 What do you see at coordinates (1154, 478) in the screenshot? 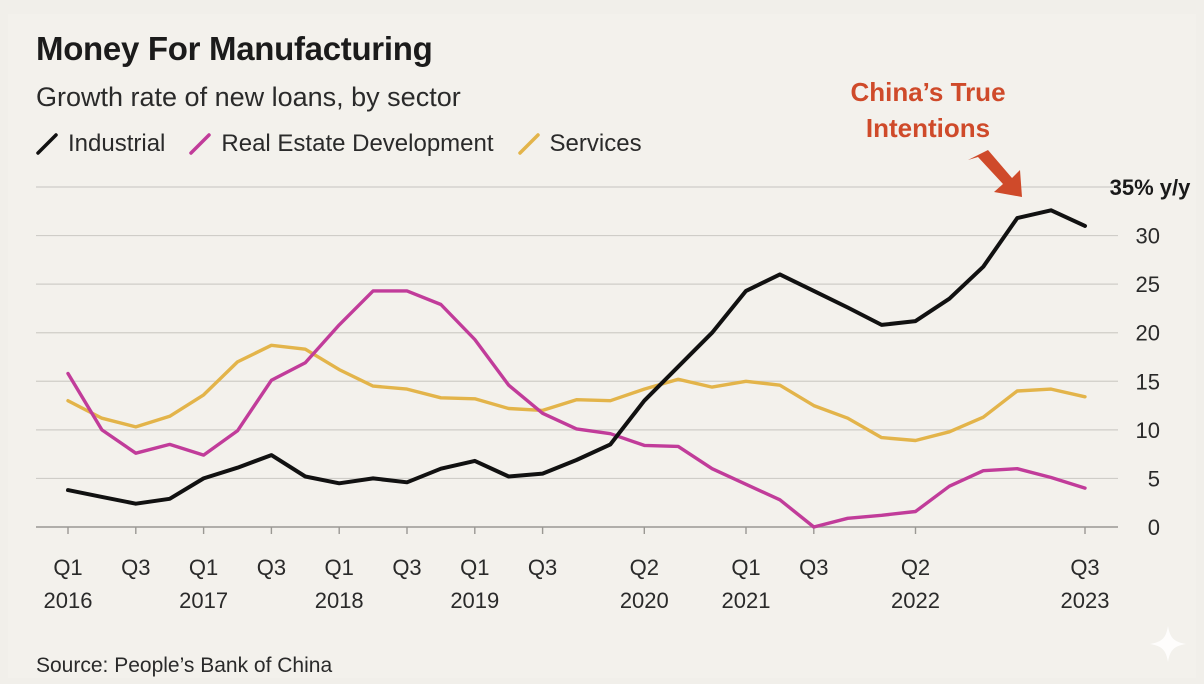
I see `y-tick-label: 5` at bounding box center [1154, 478].